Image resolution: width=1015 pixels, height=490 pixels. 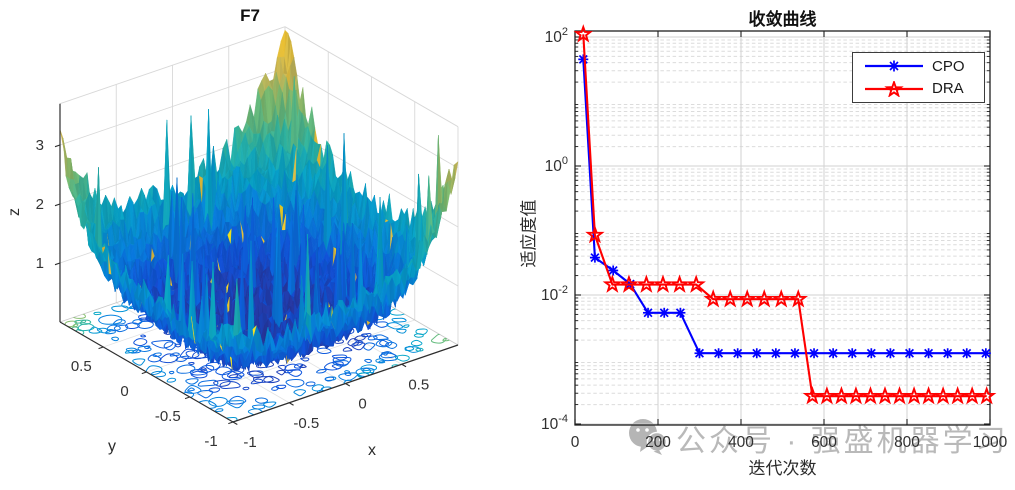 What do you see at coordinates (894, 88) in the screenshot?
I see `legend-line-dra-star-marker` at bounding box center [894, 88].